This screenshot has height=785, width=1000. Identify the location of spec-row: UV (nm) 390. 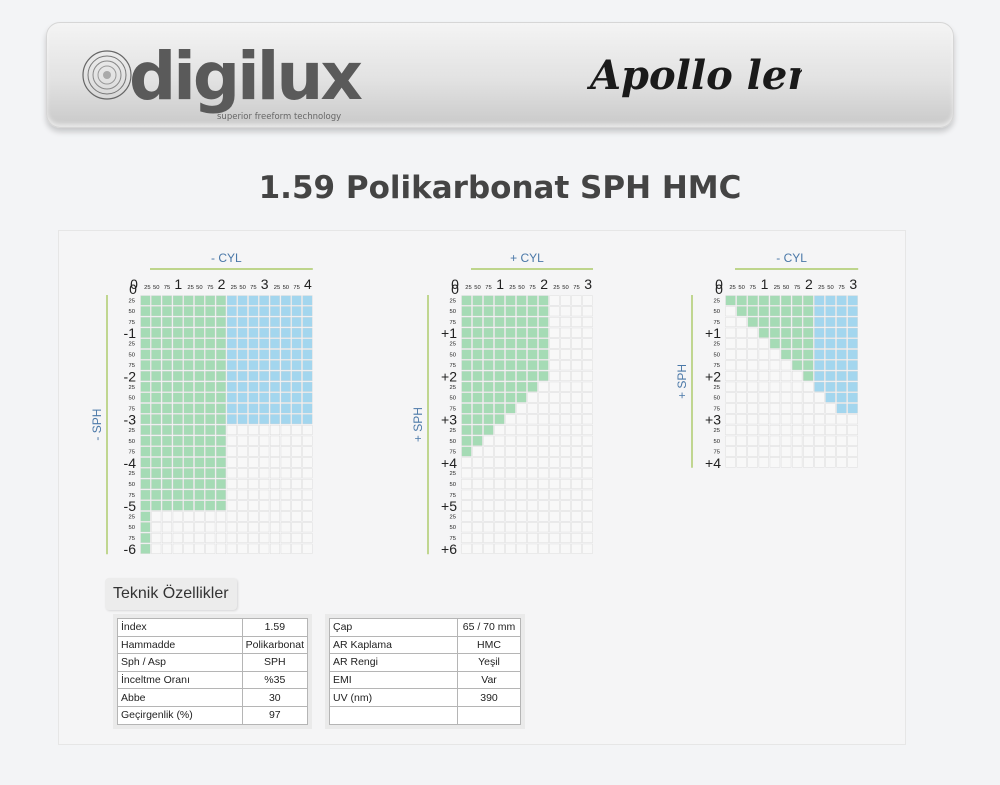
(425, 697).